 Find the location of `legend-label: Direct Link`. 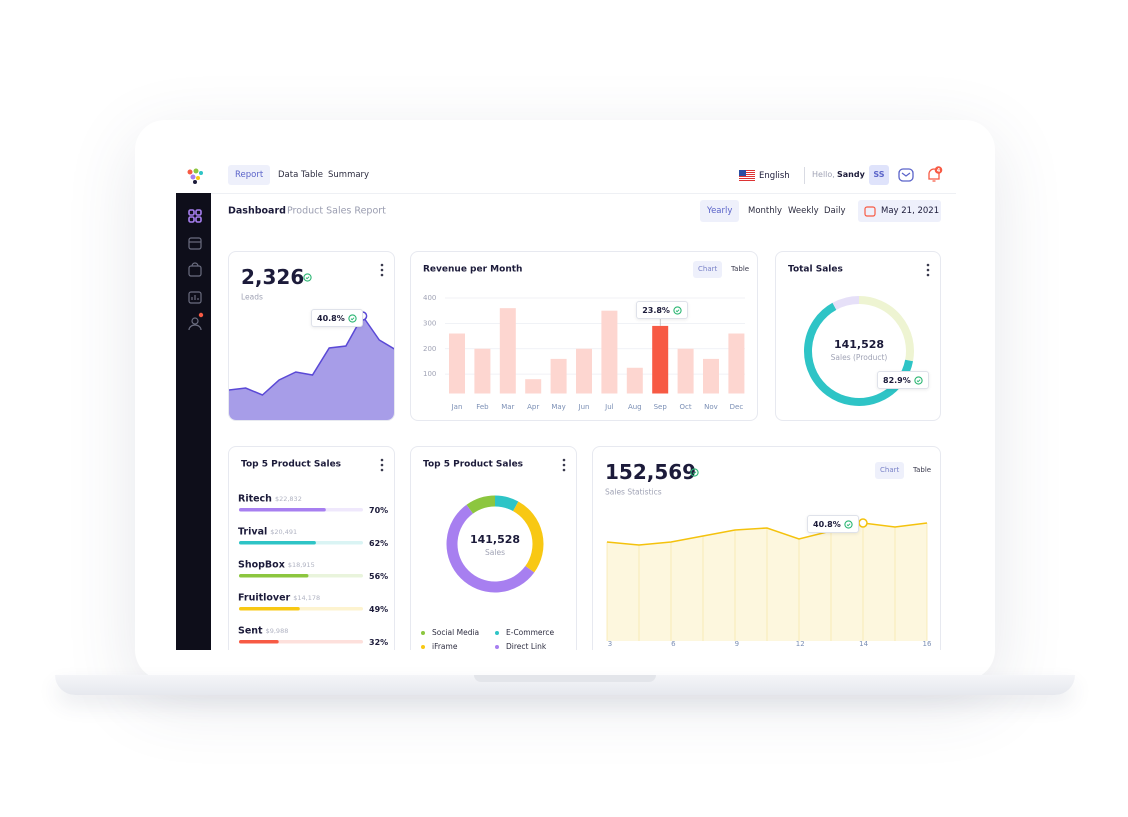

legend-label: Direct Link is located at coordinates (526, 646).